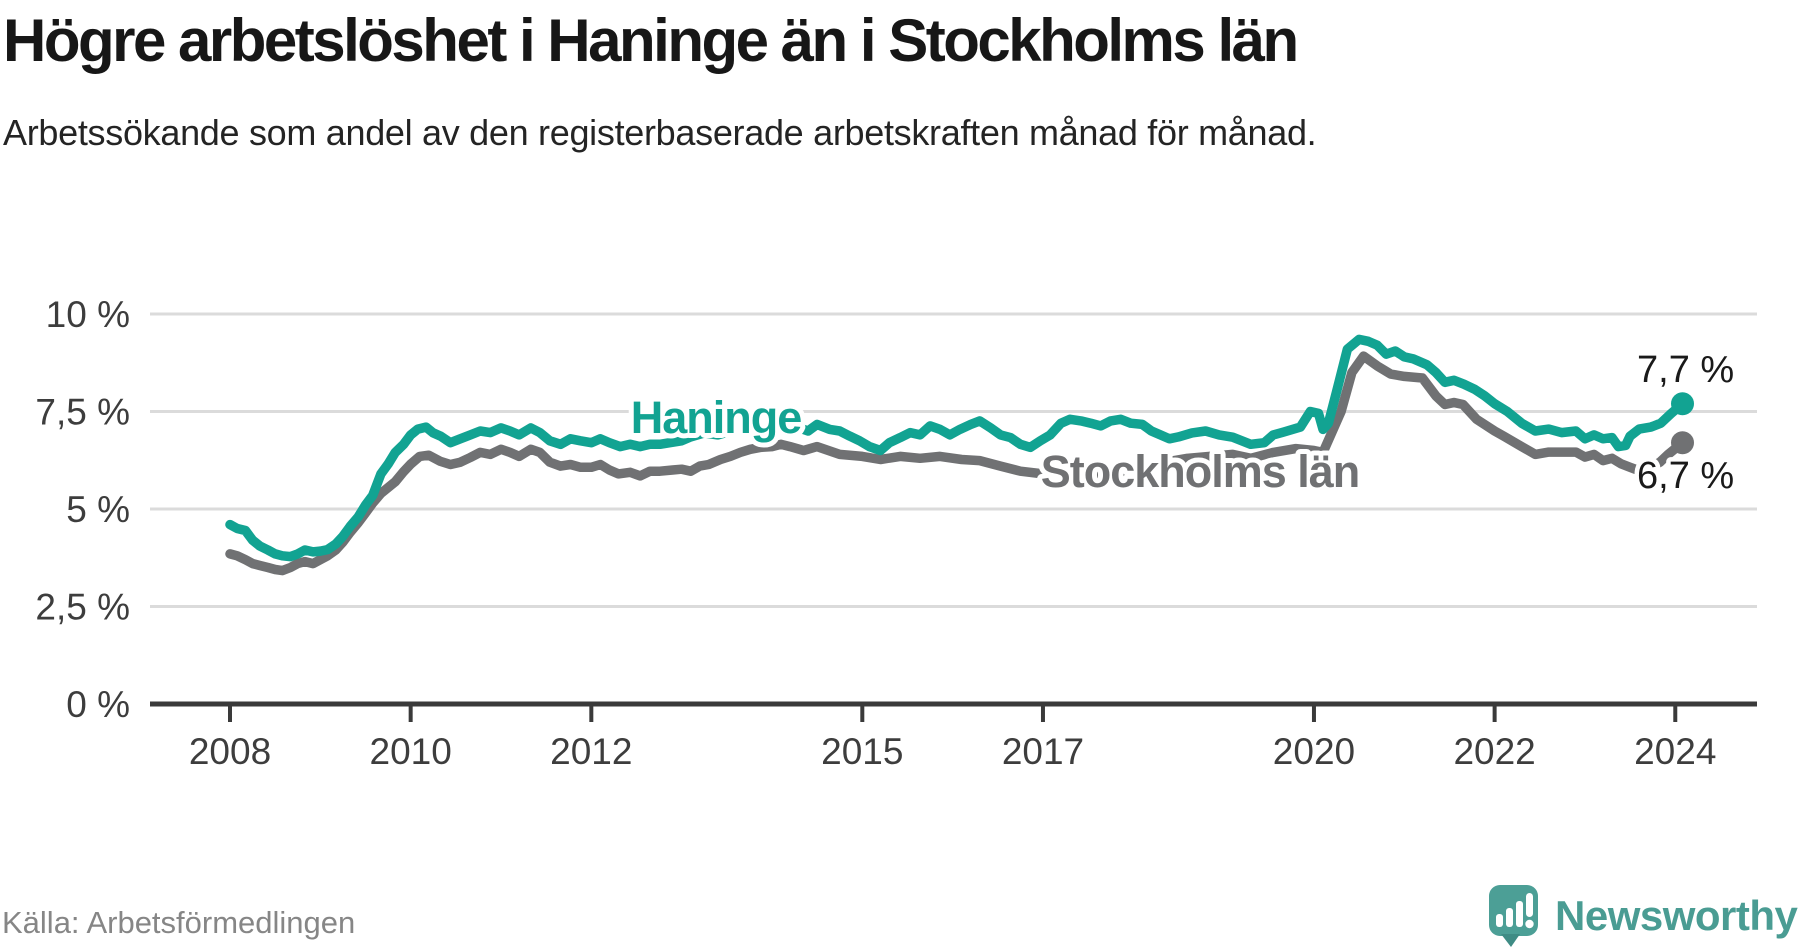 This screenshot has width=1800, height=948. Describe the element at coordinates (591, 751) in the screenshot. I see `x-tick-label: 2012` at that location.